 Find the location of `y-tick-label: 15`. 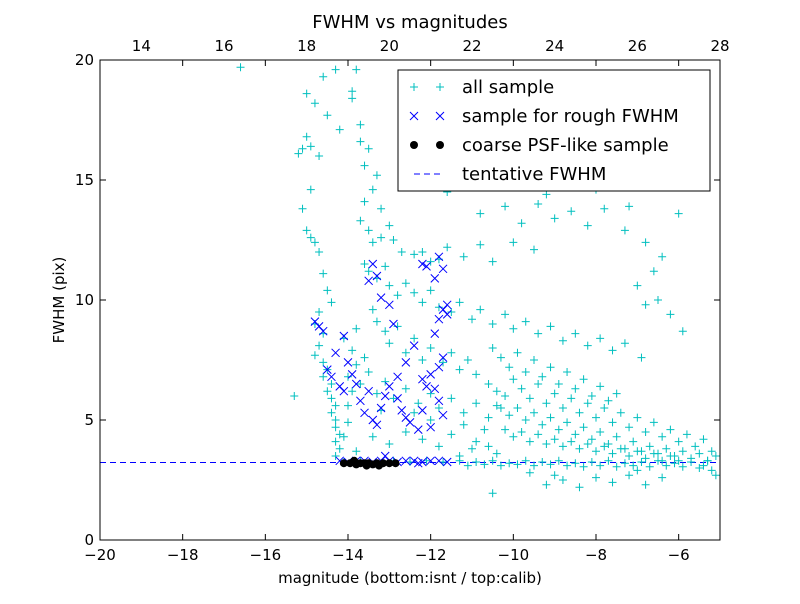

y-tick-label: 15 is located at coordinates (84, 180).